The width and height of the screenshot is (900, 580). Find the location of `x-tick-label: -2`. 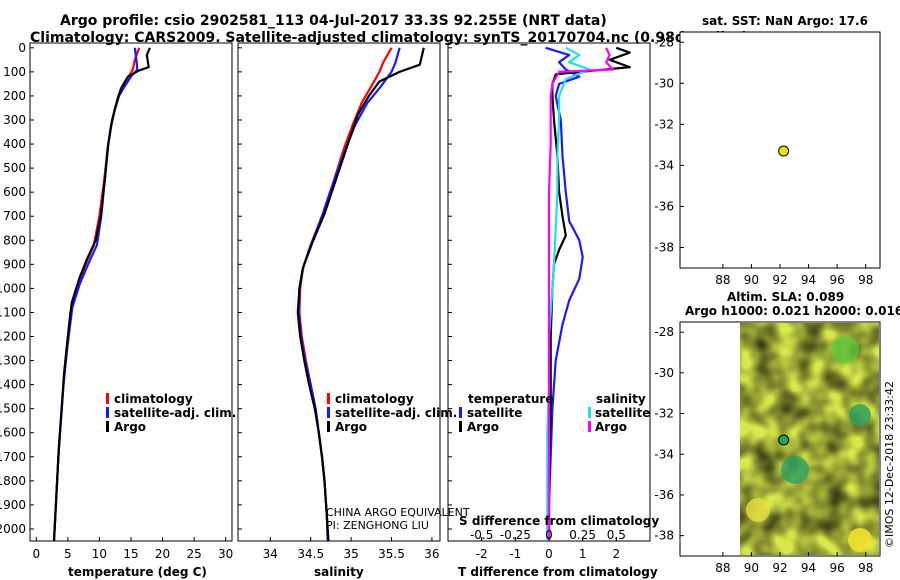

x-tick-label: -2 is located at coordinates (482, 554).